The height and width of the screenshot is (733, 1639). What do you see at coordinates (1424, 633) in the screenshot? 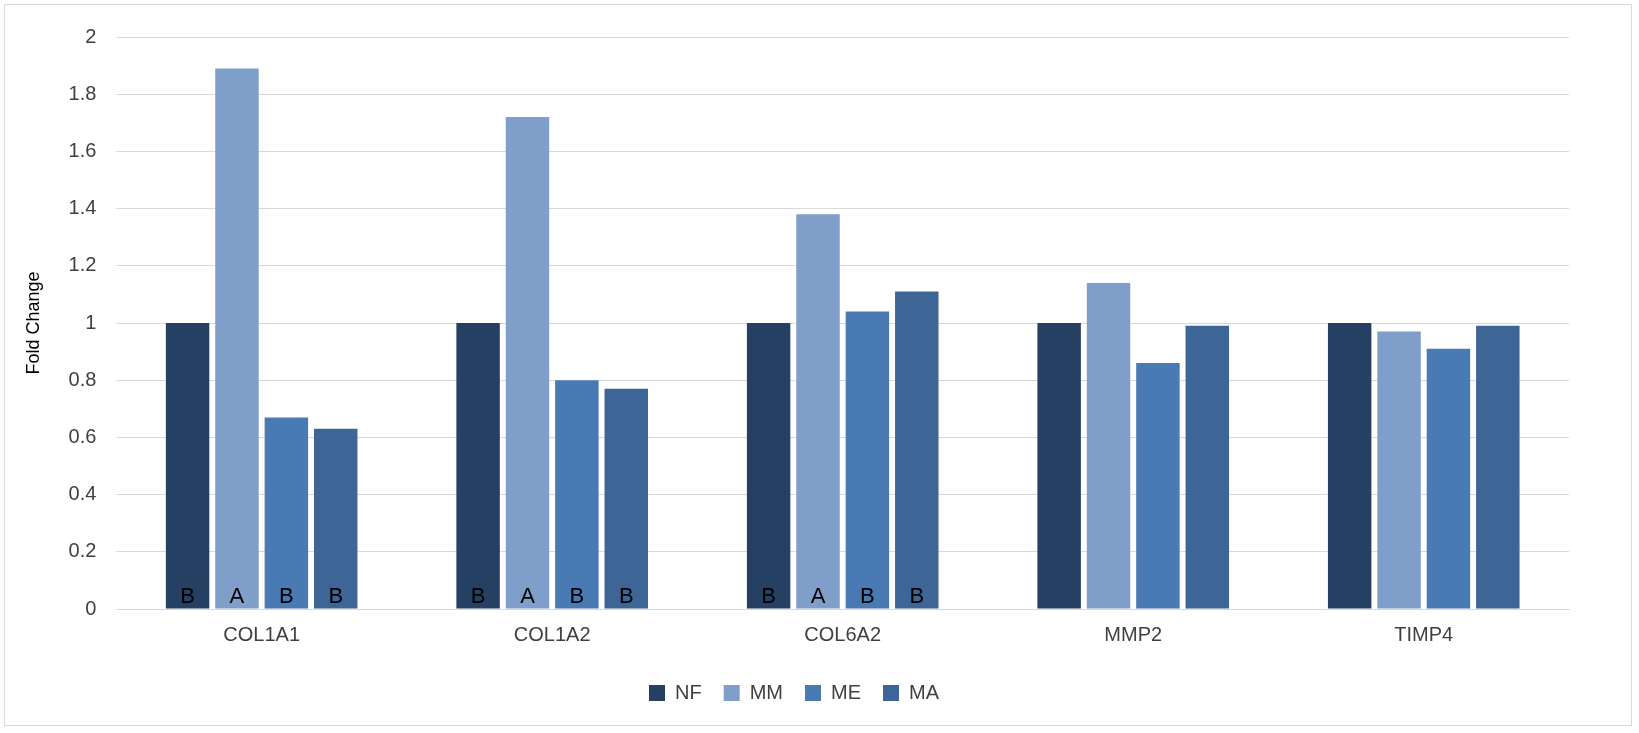
I see `x-tick-label: TIMP4` at bounding box center [1424, 633].